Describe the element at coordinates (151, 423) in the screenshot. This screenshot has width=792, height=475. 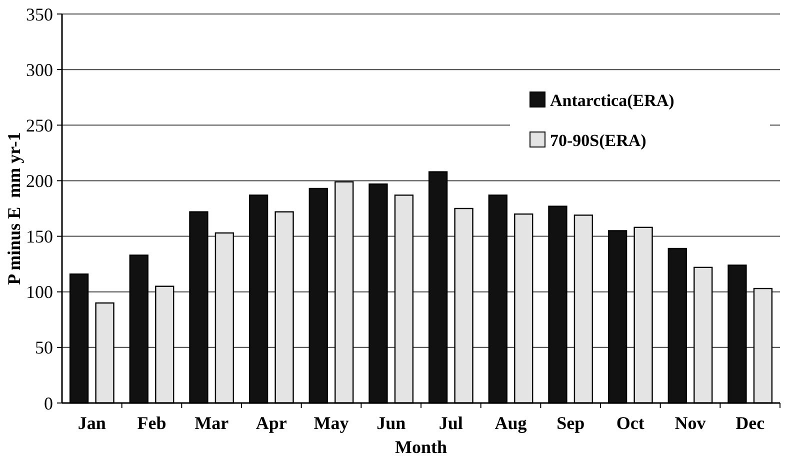
I see `x-tick-label: Feb` at that location.